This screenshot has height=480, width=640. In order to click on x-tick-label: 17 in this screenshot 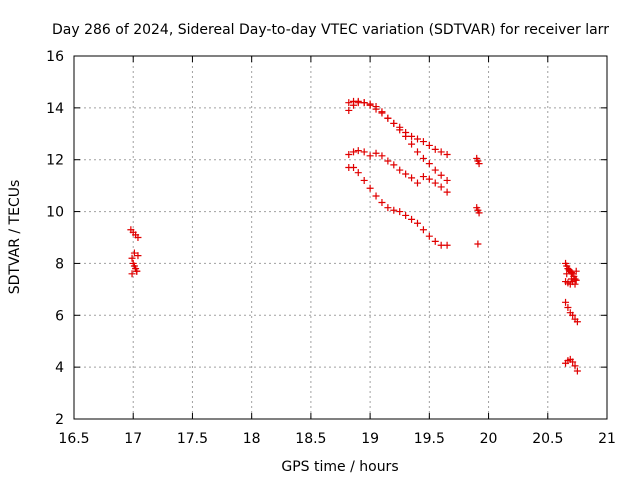, I will do `click(133, 439)`.